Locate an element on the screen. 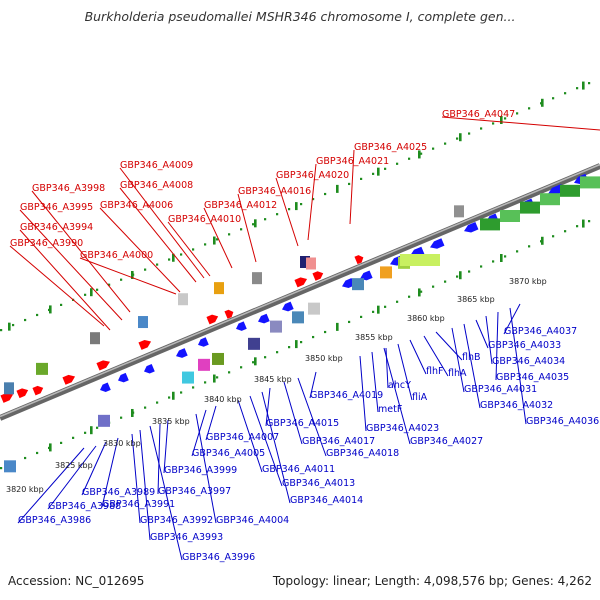 This screenshot has width=600, height=600. gene-label: GBP346_A4008 is located at coordinates (156, 185).